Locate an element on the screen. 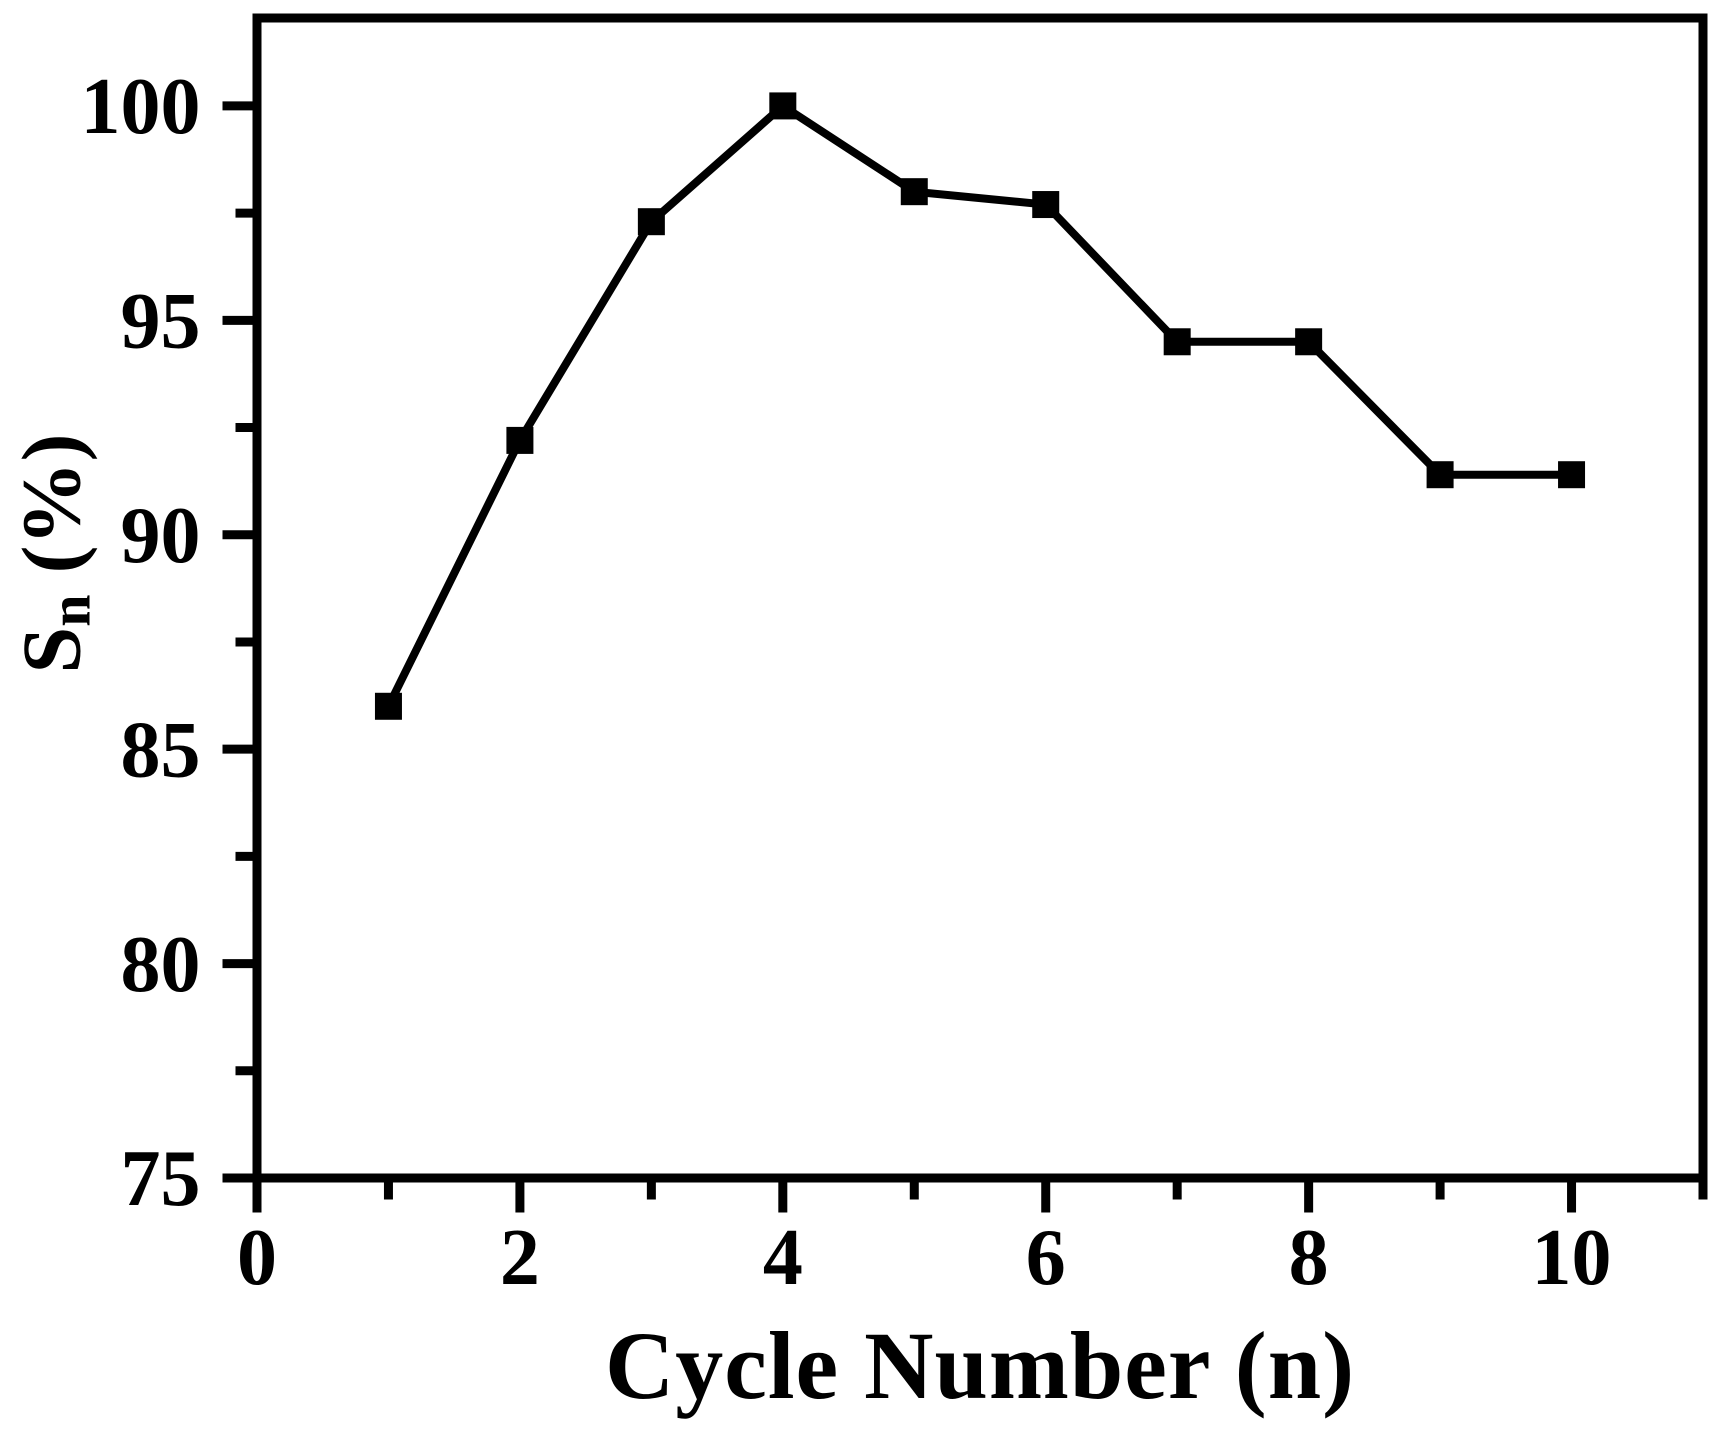 The height and width of the screenshot is (1445, 1731). y-axis-title-rest: (%) is located at coordinates (52, 514).